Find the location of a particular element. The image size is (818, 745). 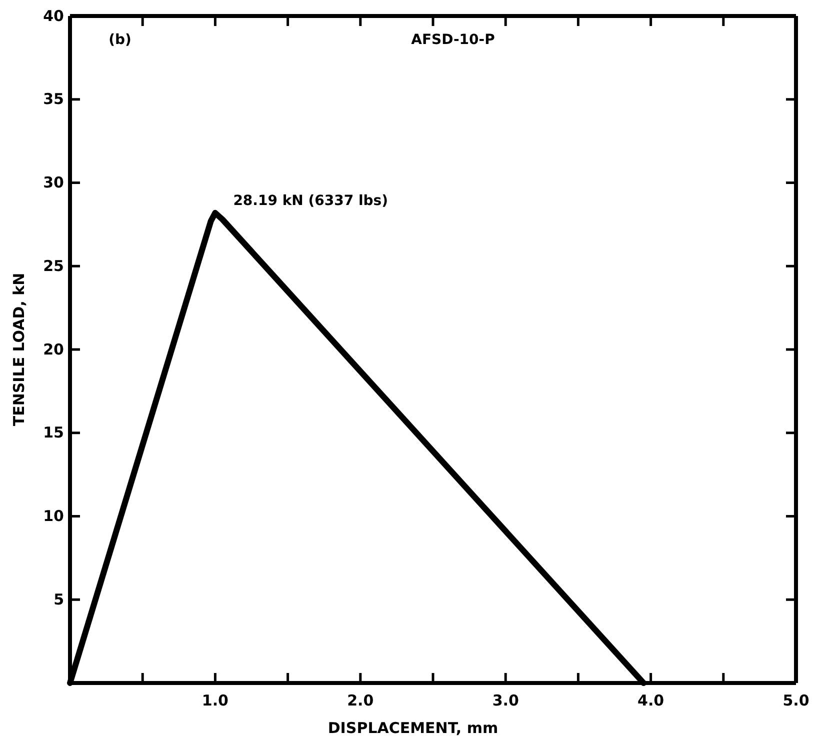

annotation: 28.19 kN (6337 lbs) is located at coordinates (310, 200).